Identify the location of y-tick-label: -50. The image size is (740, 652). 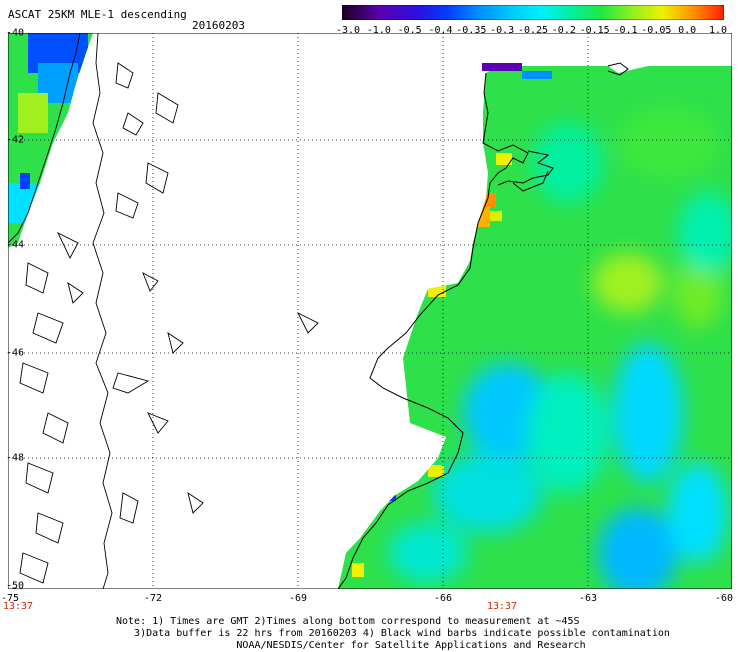
(15, 586).